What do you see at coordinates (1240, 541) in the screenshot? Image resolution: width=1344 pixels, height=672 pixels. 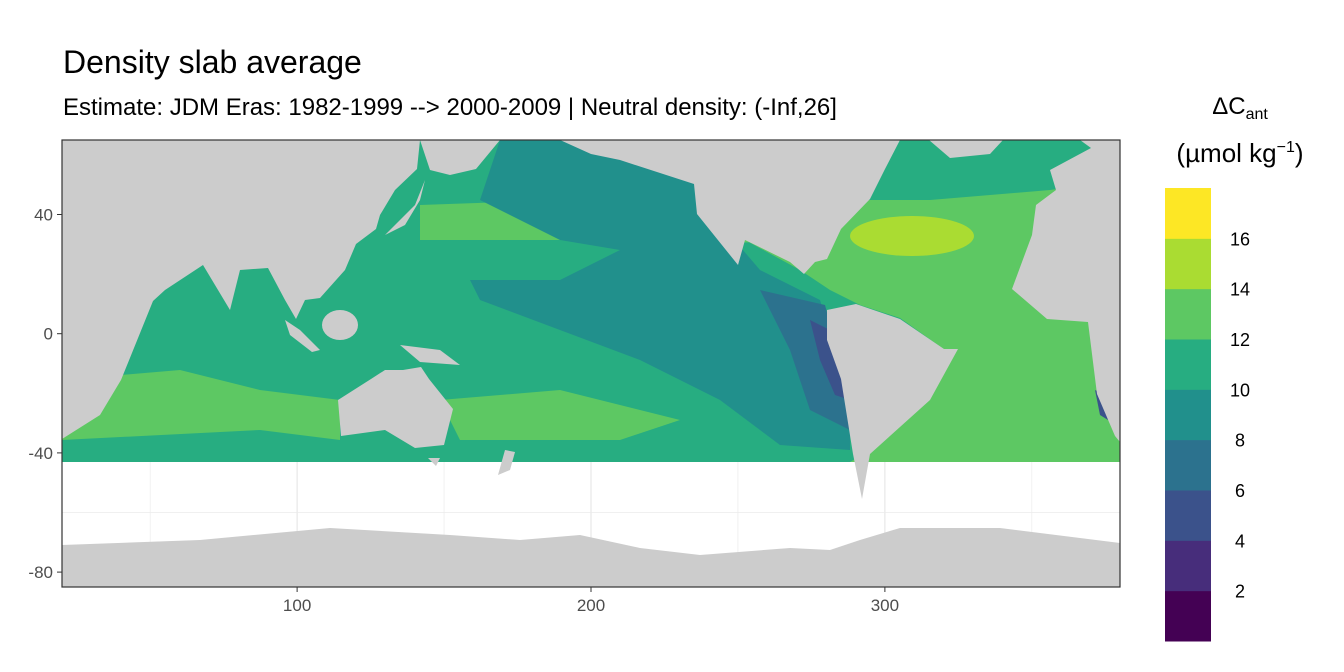 I see `legend-break-label: 4` at bounding box center [1240, 541].